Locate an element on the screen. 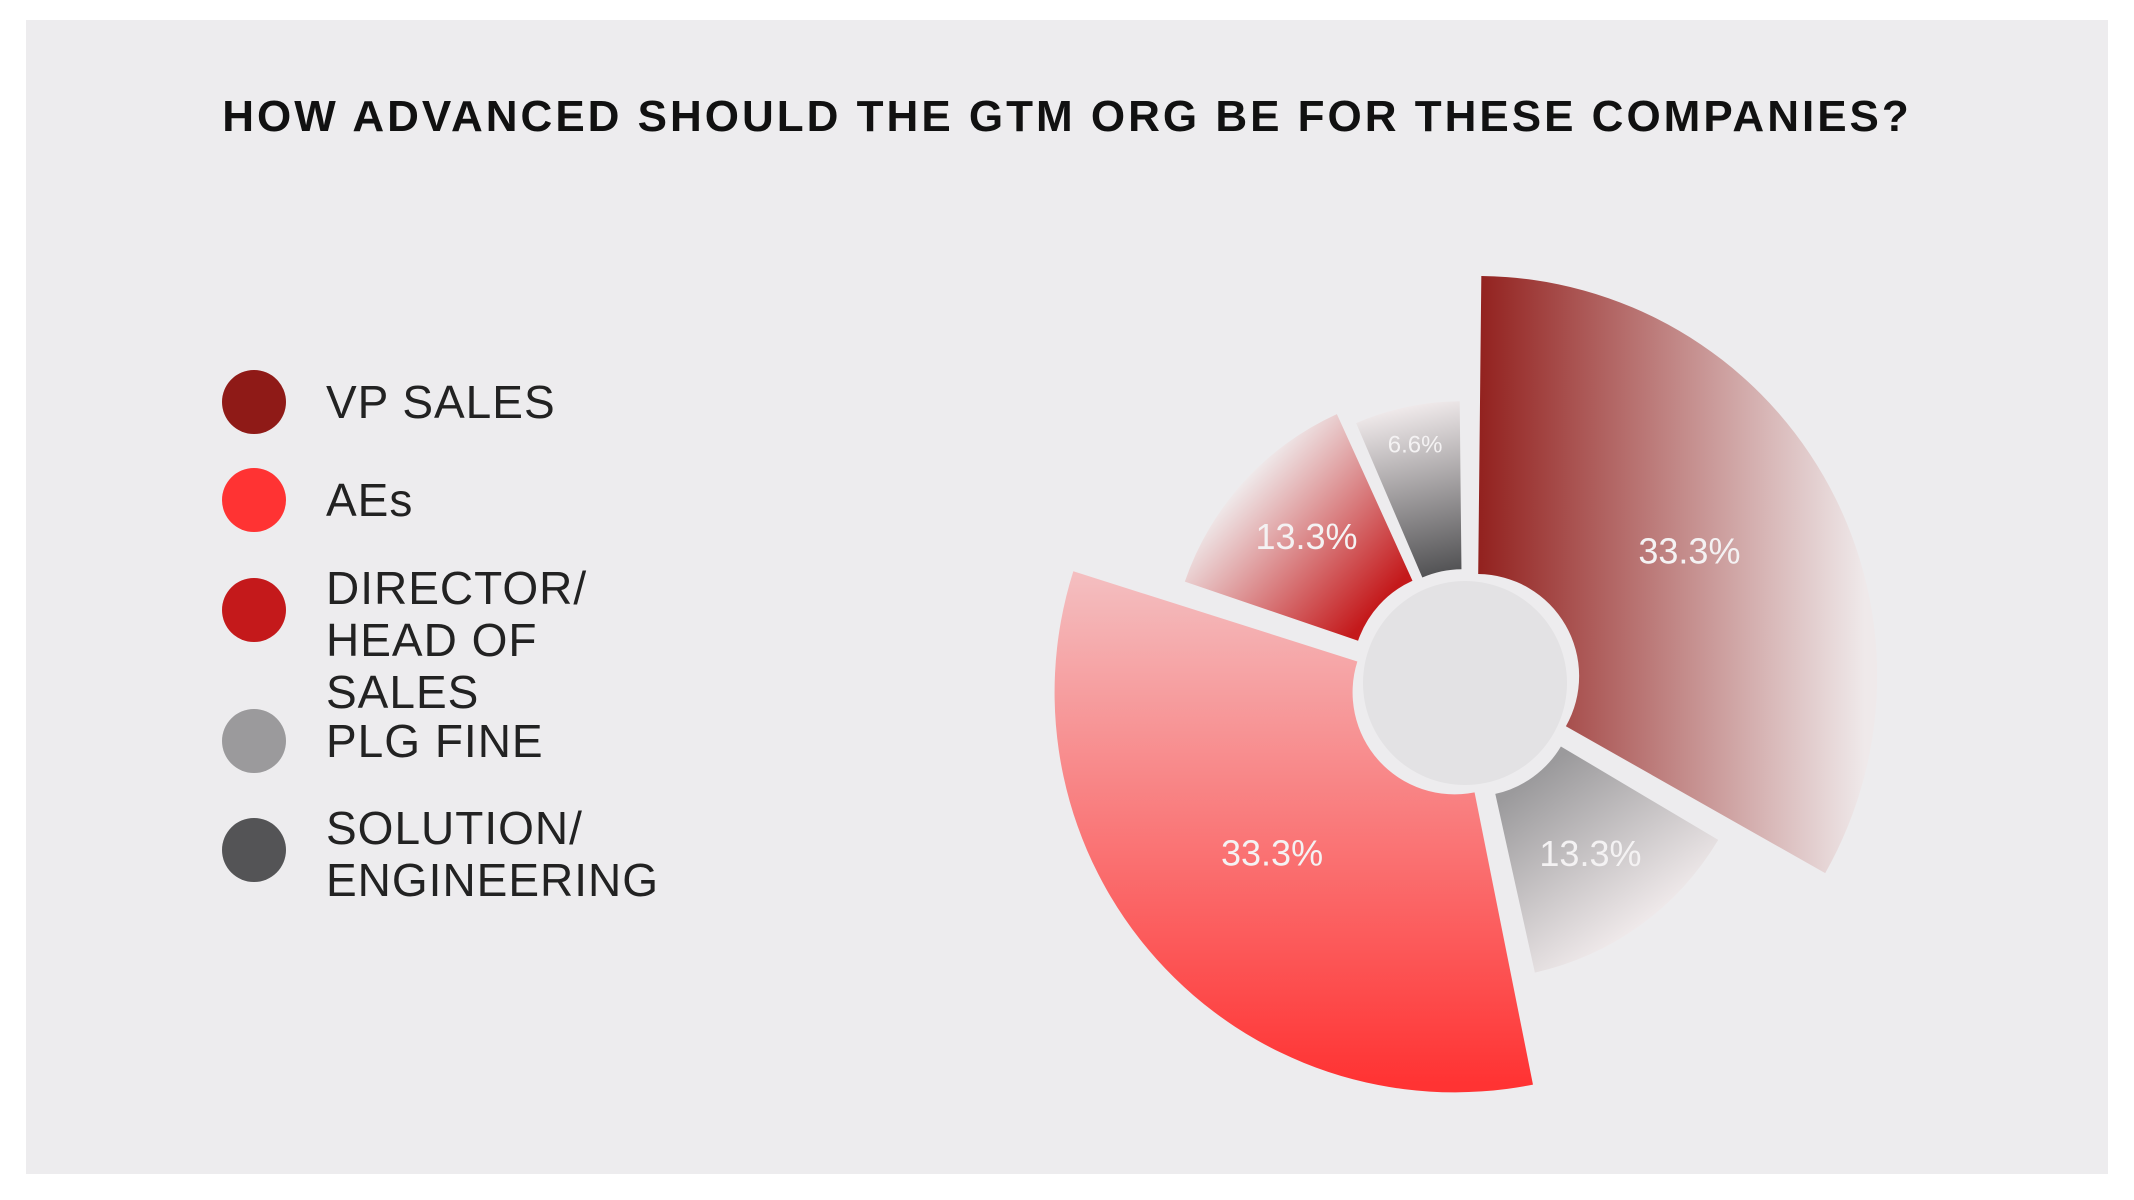 Image resolution: width=2134 pixels, height=1200 pixels. pie-slice-plg-fine is located at coordinates (1607, 859).